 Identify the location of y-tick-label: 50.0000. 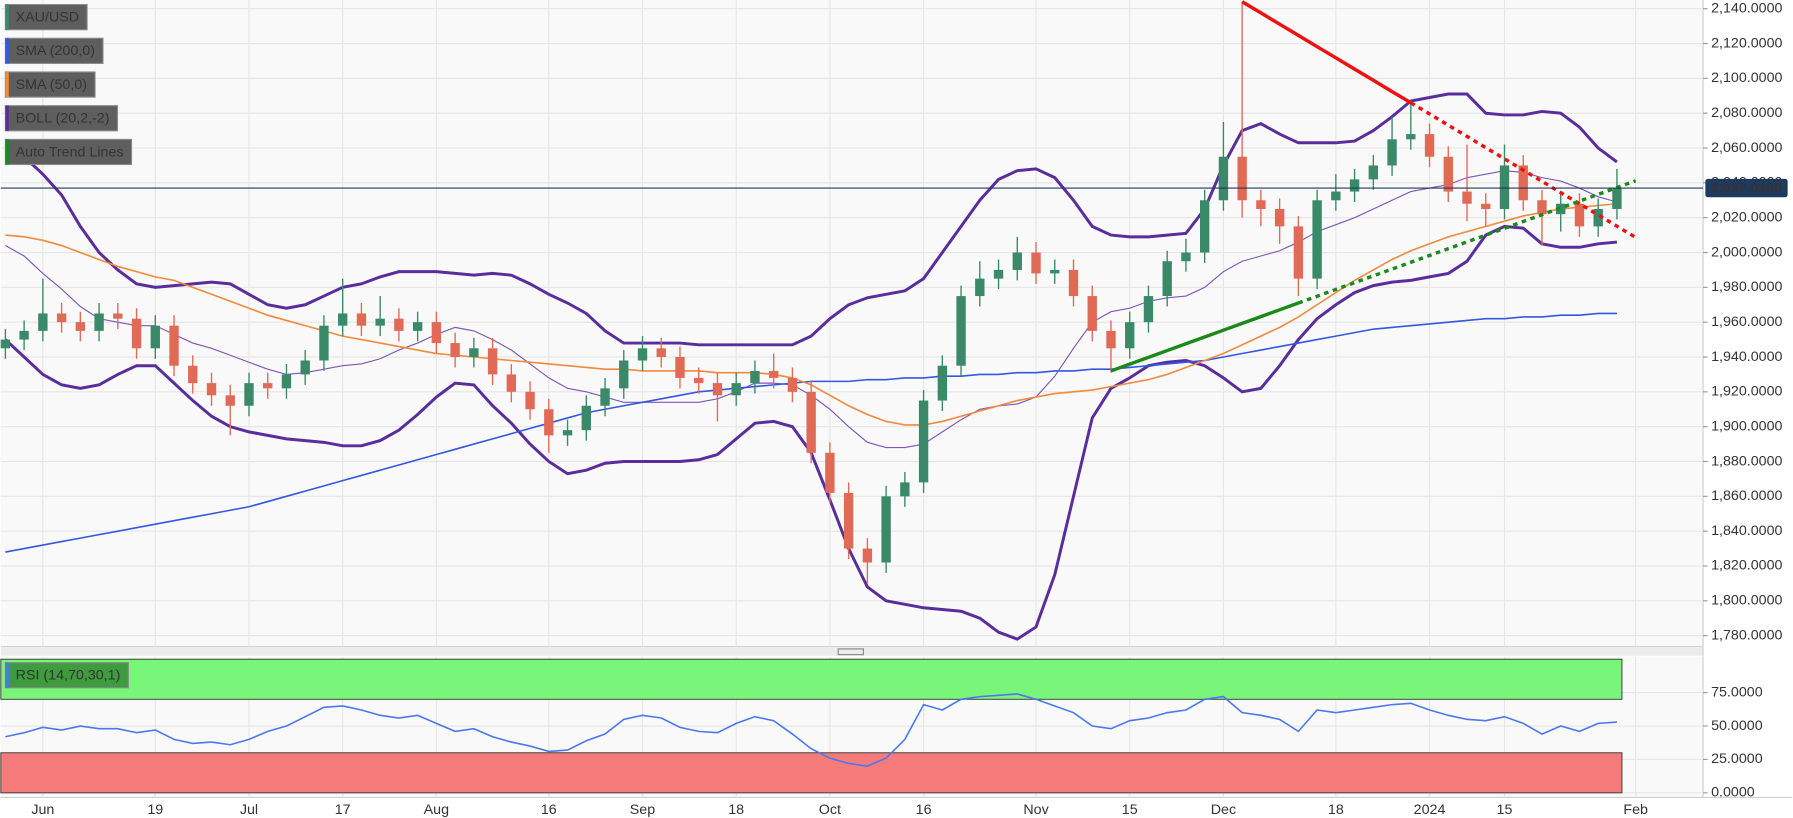
(1737, 726).